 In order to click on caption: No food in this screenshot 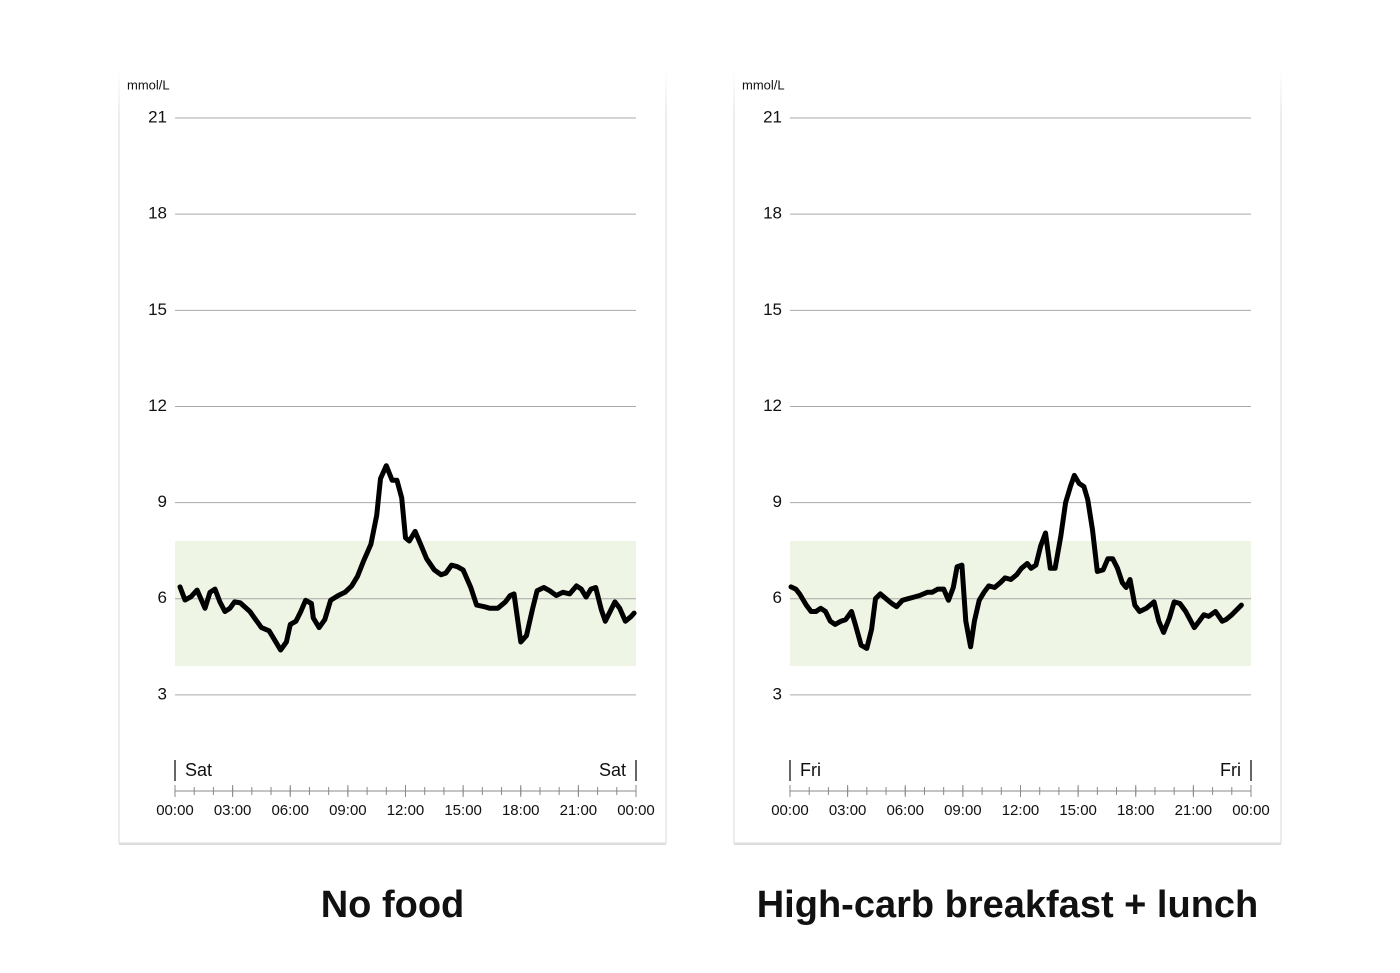, I will do `click(393, 905)`.